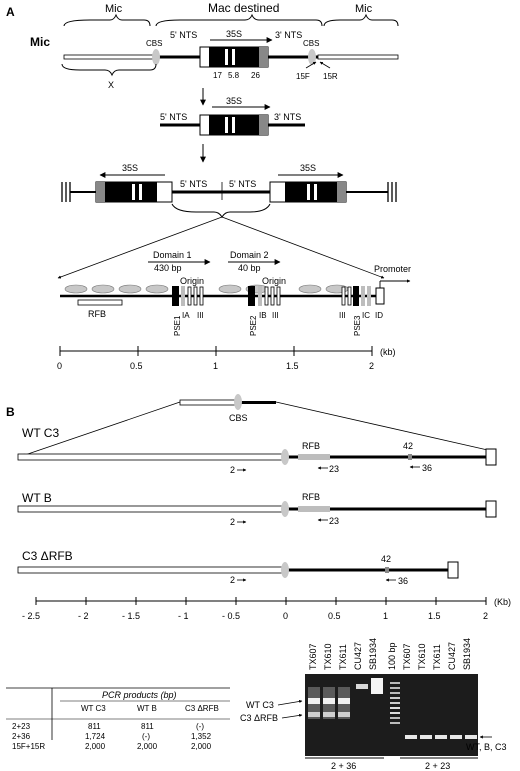  Describe the element at coordinates (139, 695) in the screenshot. I see `pcr-table-title: PCR products (bp)` at that location.